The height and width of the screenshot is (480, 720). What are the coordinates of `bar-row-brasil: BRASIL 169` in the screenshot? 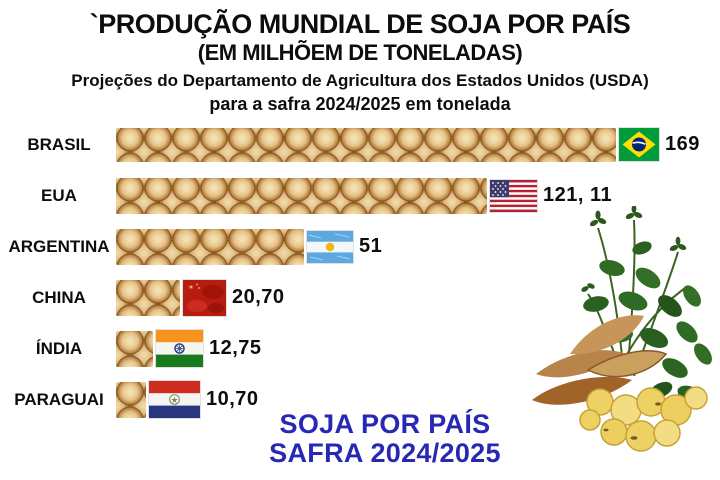 It's located at (360, 144).